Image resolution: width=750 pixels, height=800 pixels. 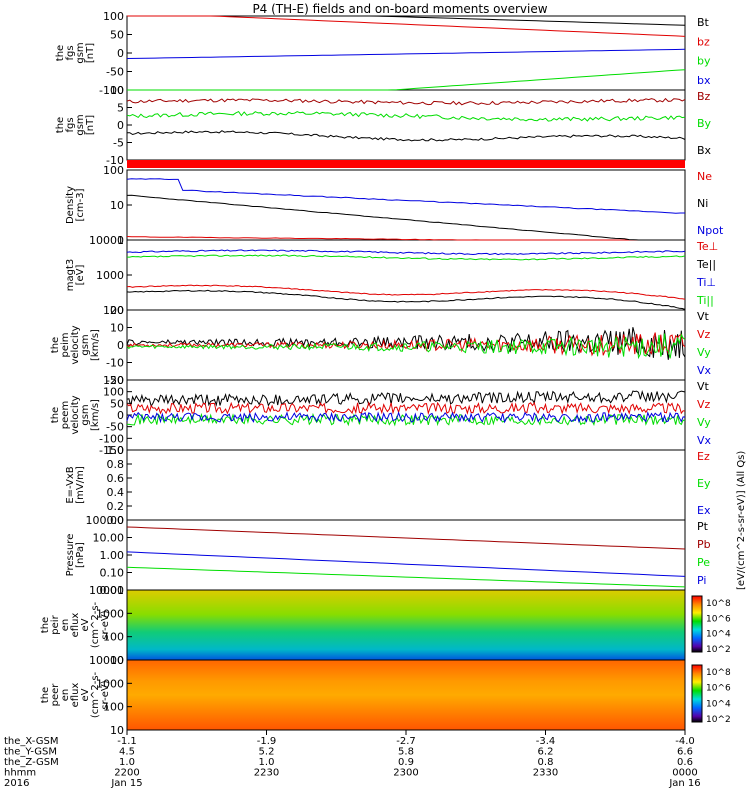 I want to click on series-vt-e, so click(x=406, y=399).